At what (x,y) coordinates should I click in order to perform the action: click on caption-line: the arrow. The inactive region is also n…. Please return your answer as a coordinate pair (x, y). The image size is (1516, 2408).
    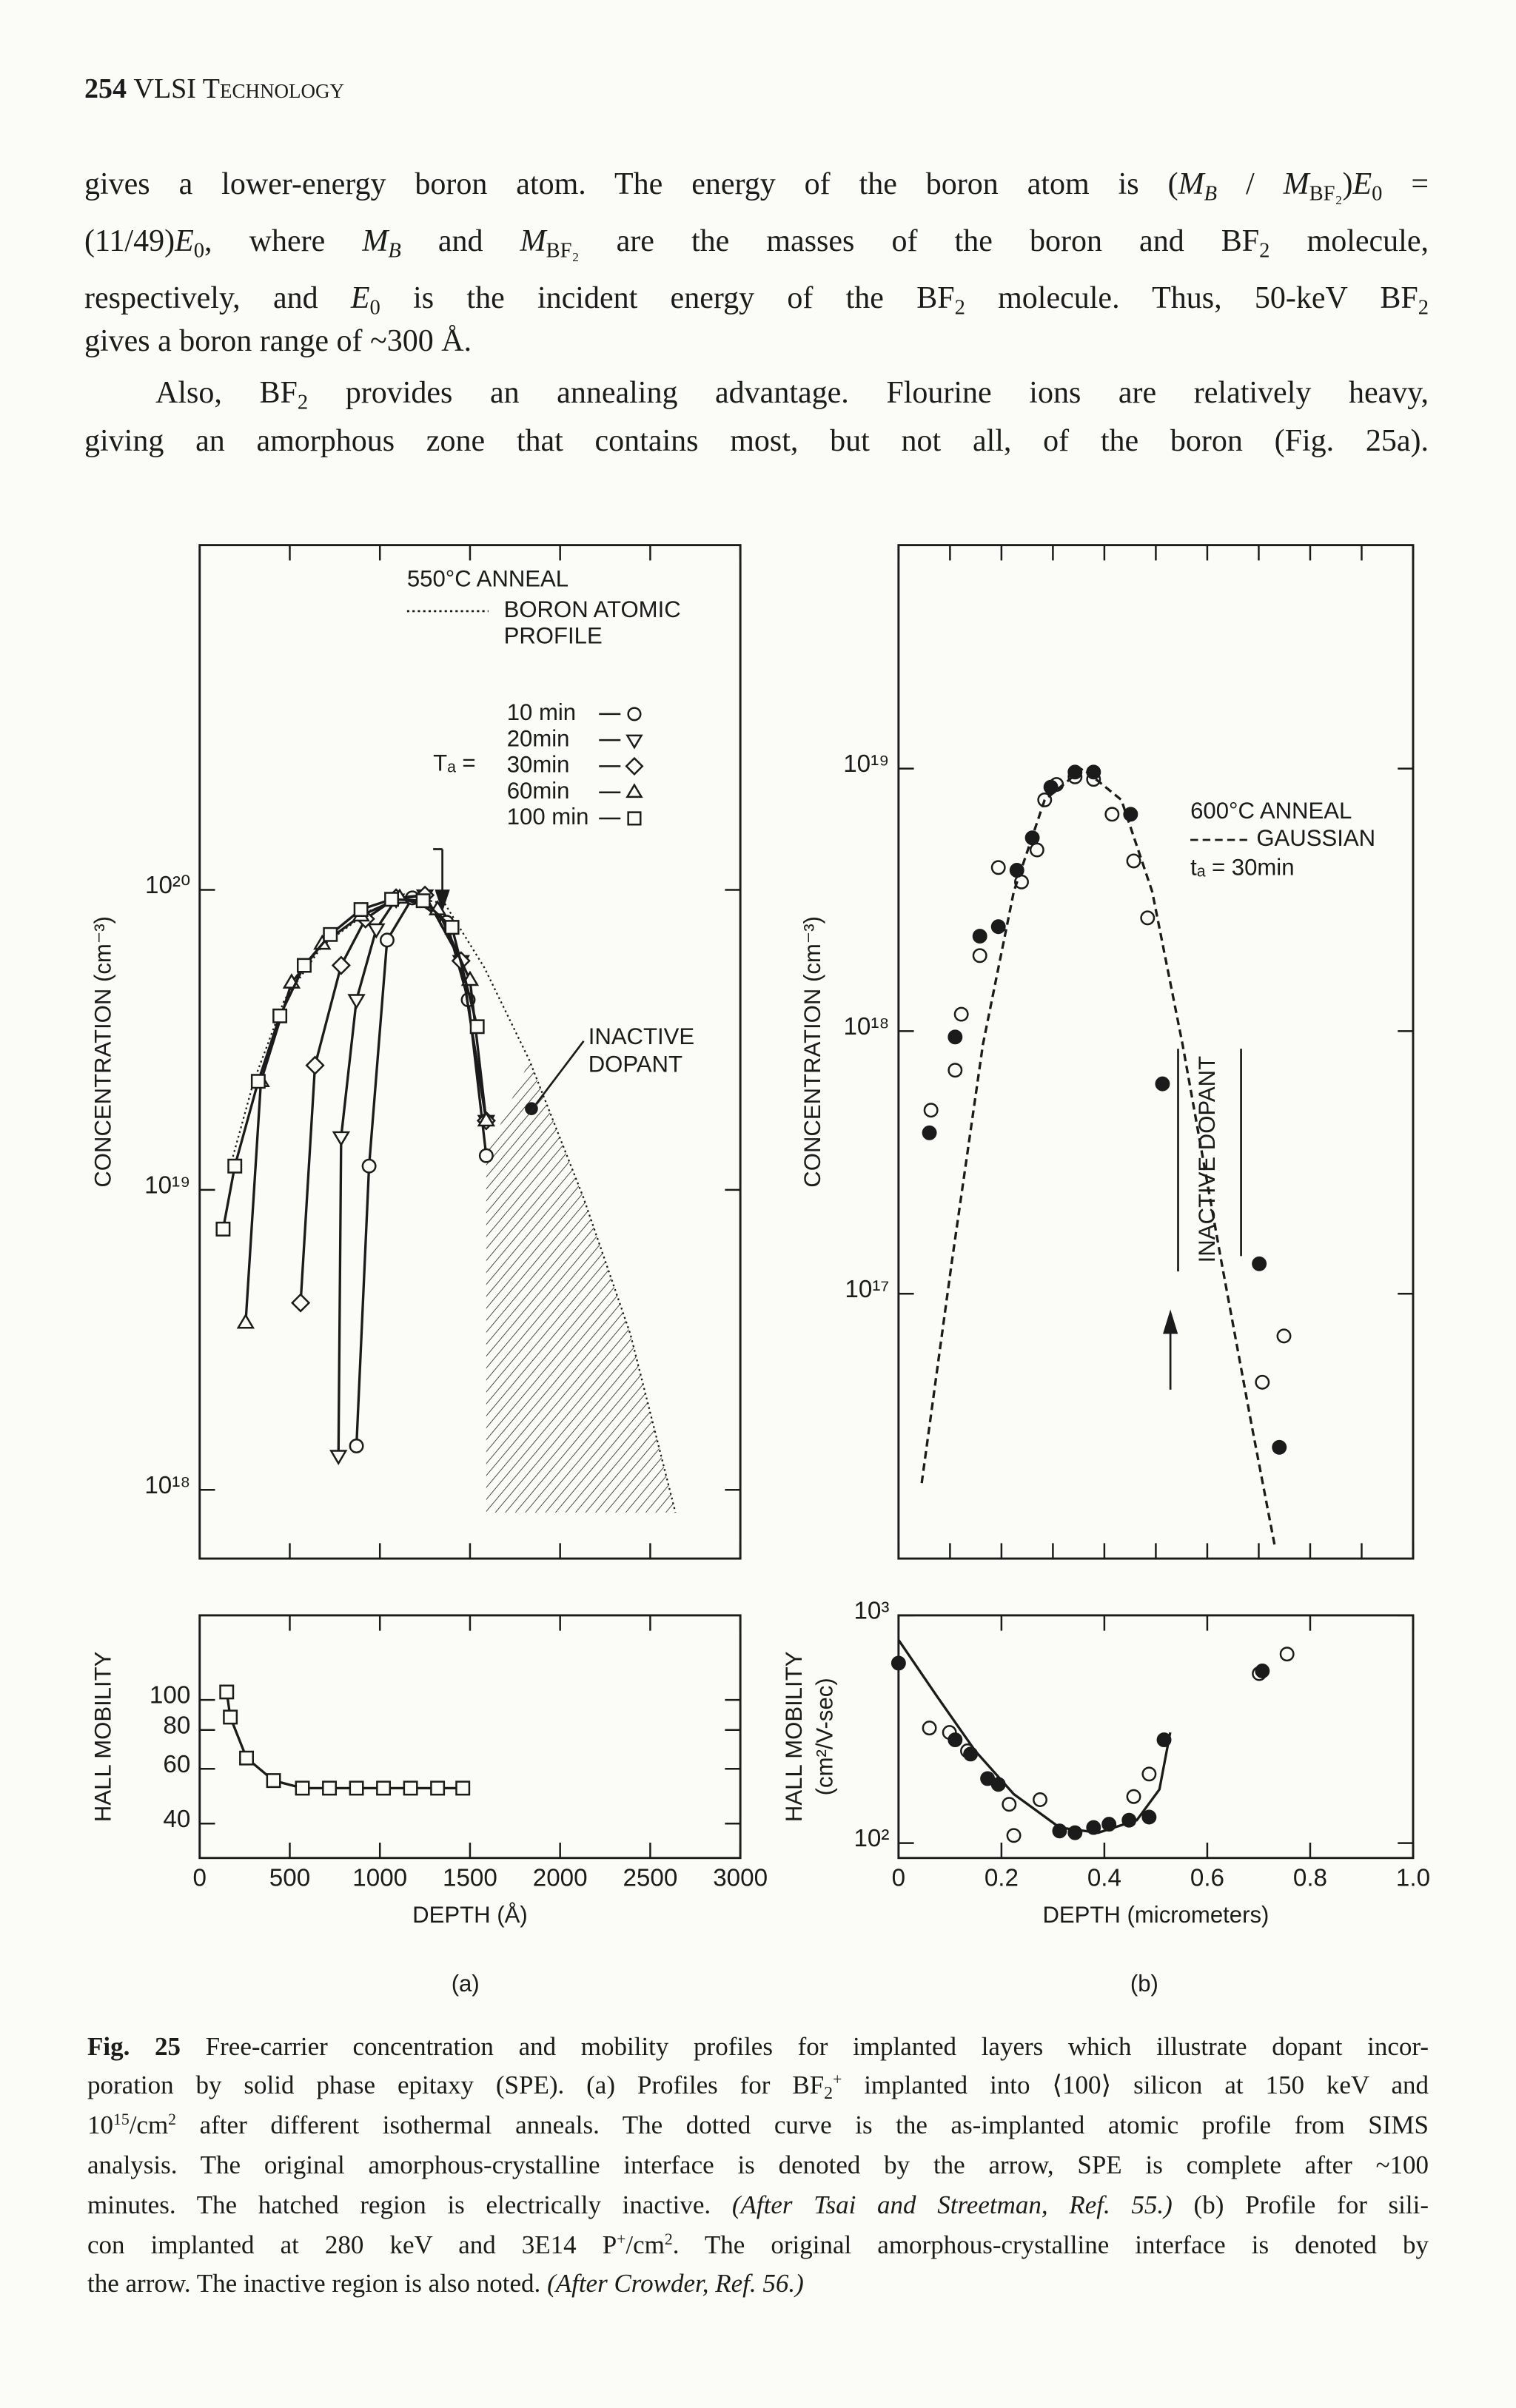
    Looking at the image, I should click on (758, 2283).